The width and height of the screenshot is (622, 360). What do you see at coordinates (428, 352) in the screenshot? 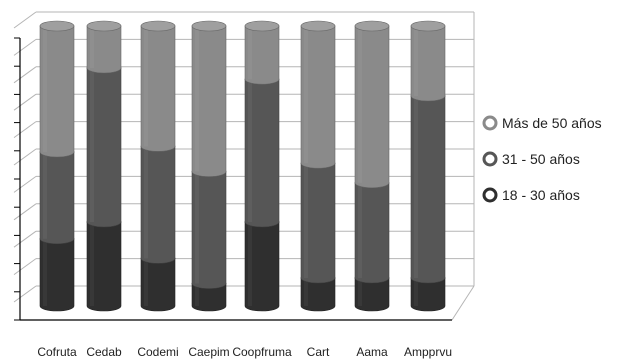
I see `x-tick-label: Ampprvu` at bounding box center [428, 352].